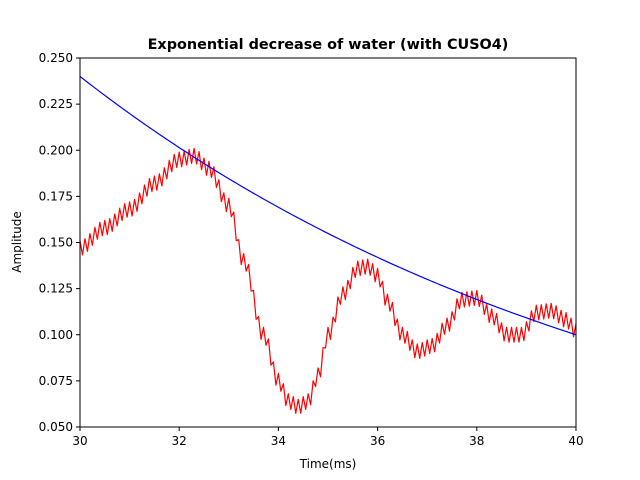  I want to click on y-tick-label: 0.100, so click(56, 335).